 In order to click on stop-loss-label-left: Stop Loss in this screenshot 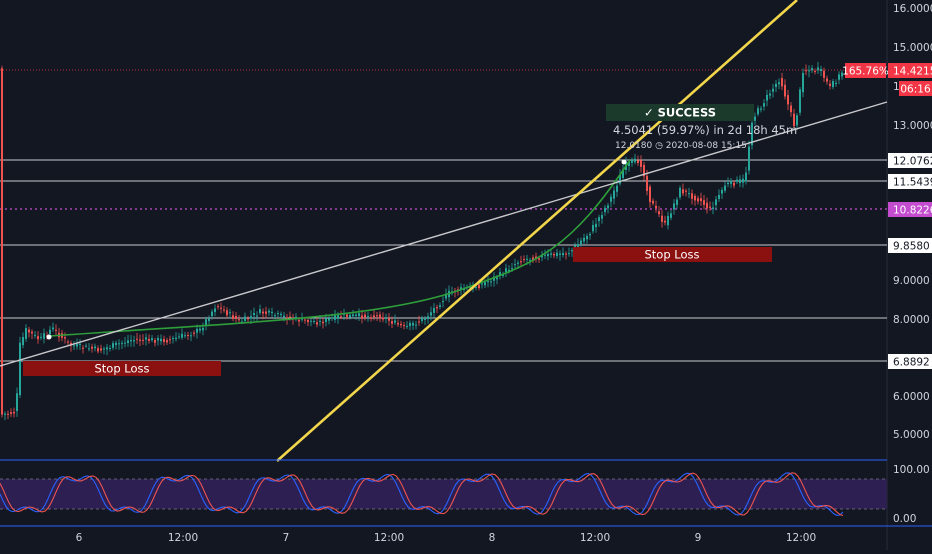, I will do `click(121, 369)`.